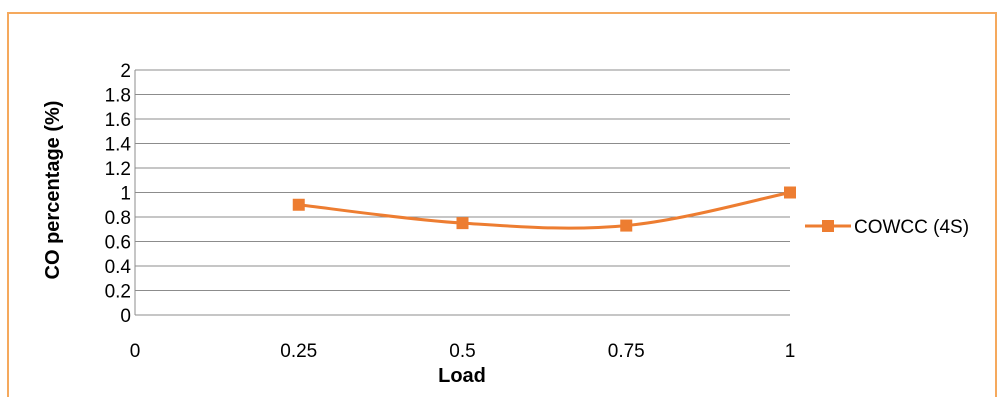 This screenshot has height=397, width=1008. I want to click on y-tick-label: 1.6, so click(118, 120).